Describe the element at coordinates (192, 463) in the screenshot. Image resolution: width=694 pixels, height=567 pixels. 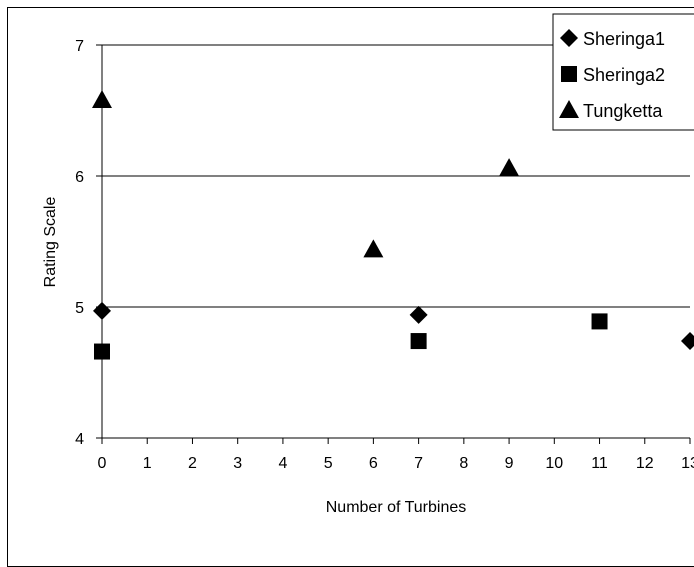
I see `x-tick-label: 2` at that location.